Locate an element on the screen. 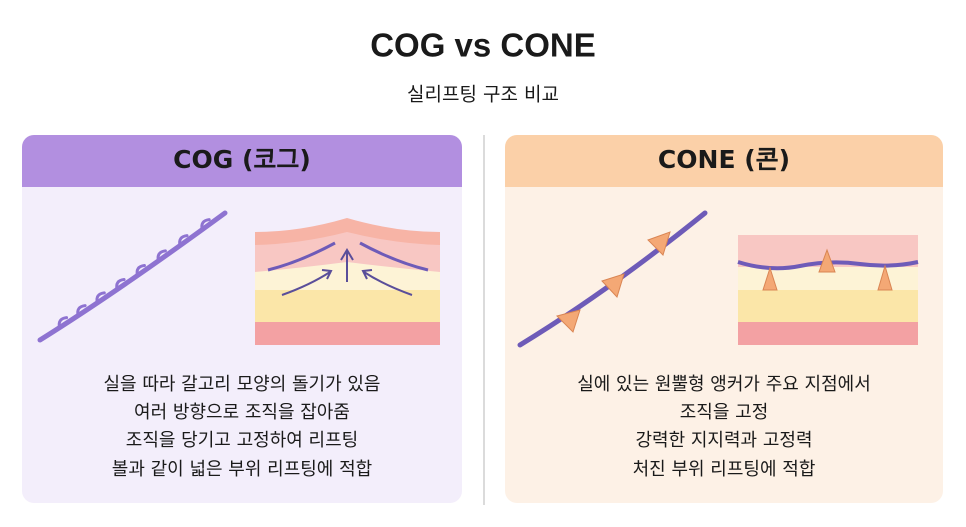 This screenshot has width=966, height=527. description: 강력한 지지력과 고정력 is located at coordinates (723, 440).